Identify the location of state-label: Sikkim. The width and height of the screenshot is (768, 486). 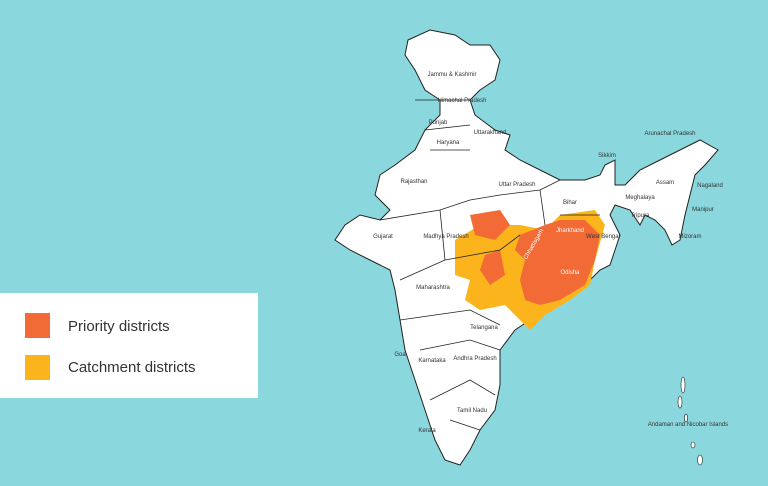
(607, 156).